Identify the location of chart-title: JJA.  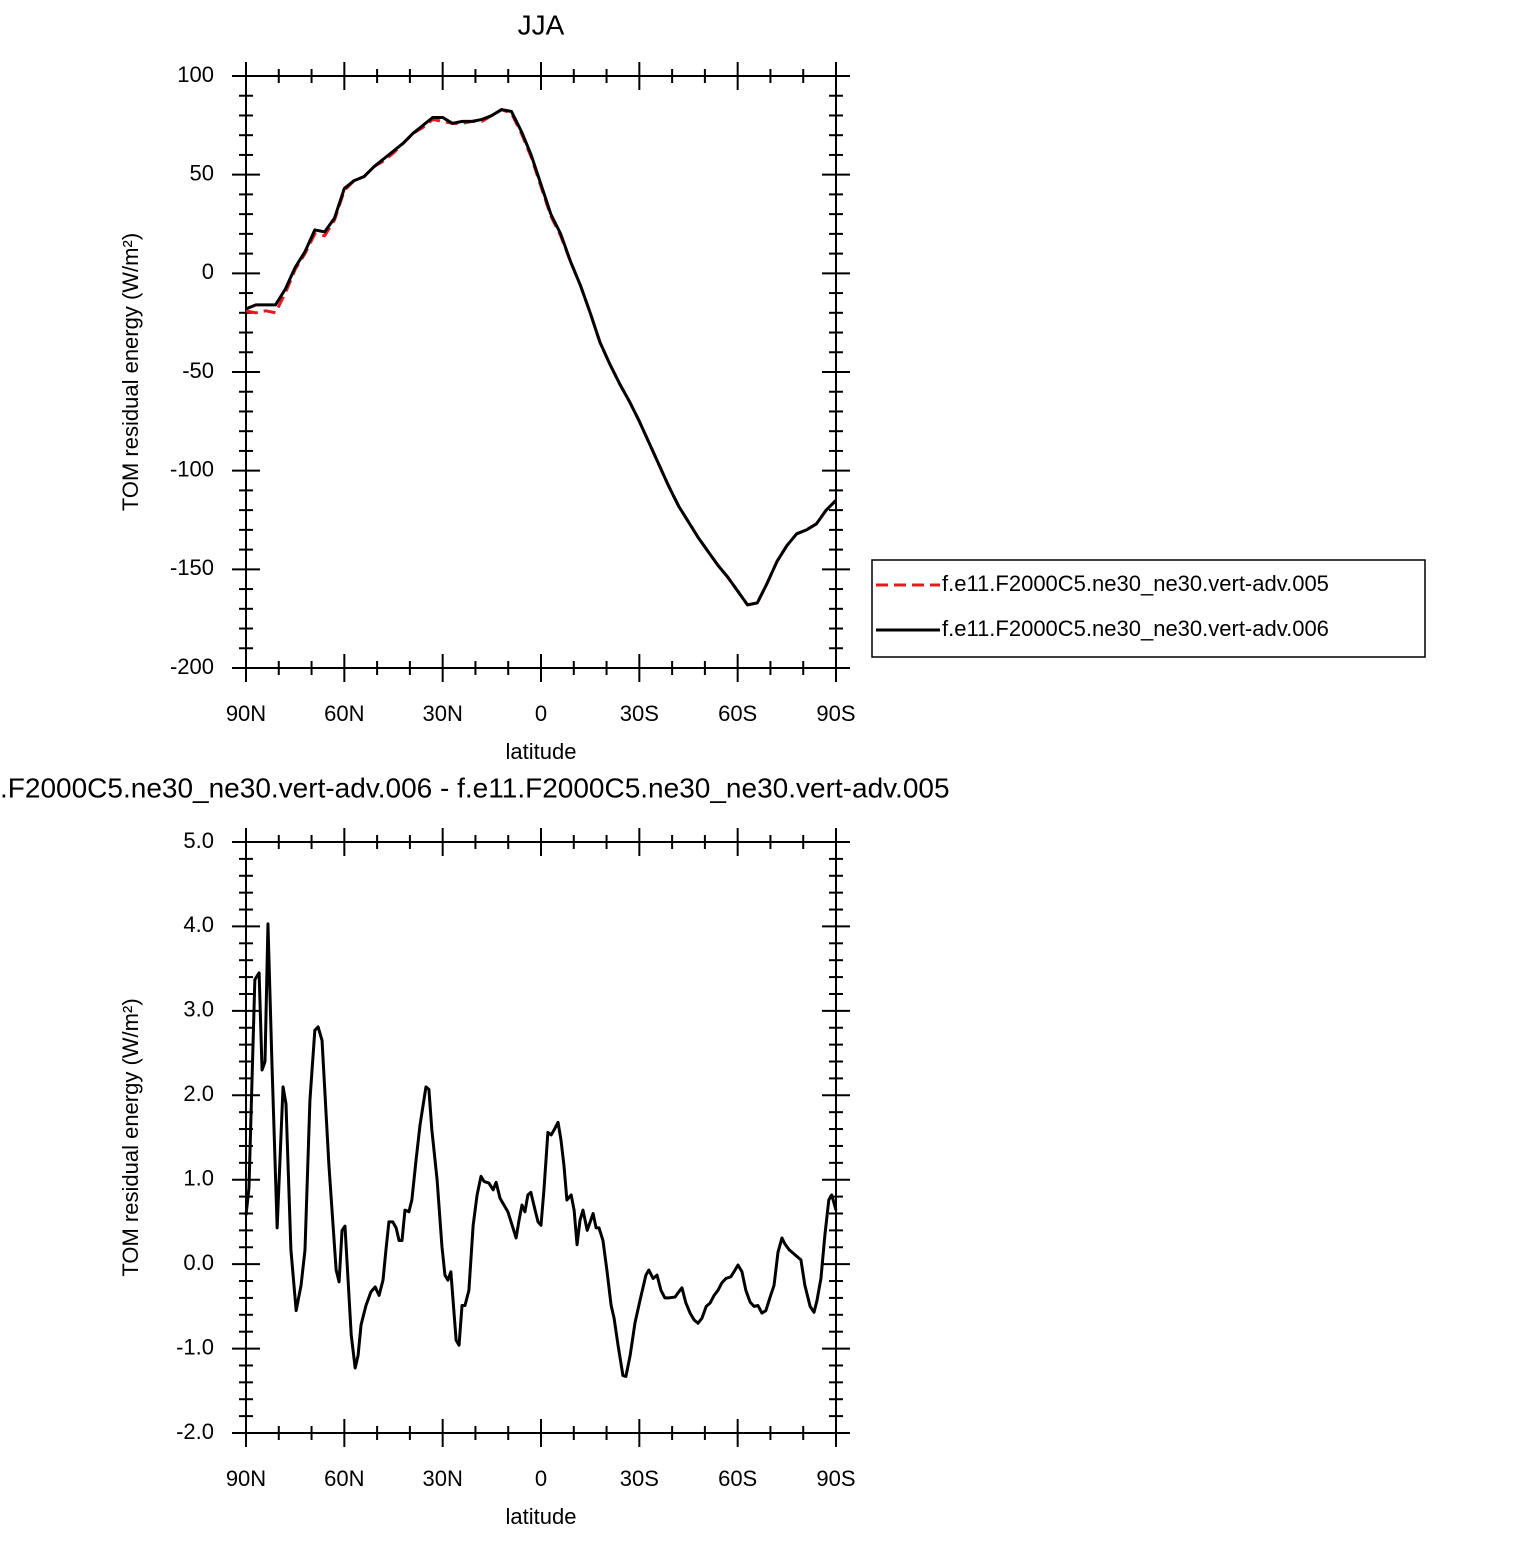
(541, 24).